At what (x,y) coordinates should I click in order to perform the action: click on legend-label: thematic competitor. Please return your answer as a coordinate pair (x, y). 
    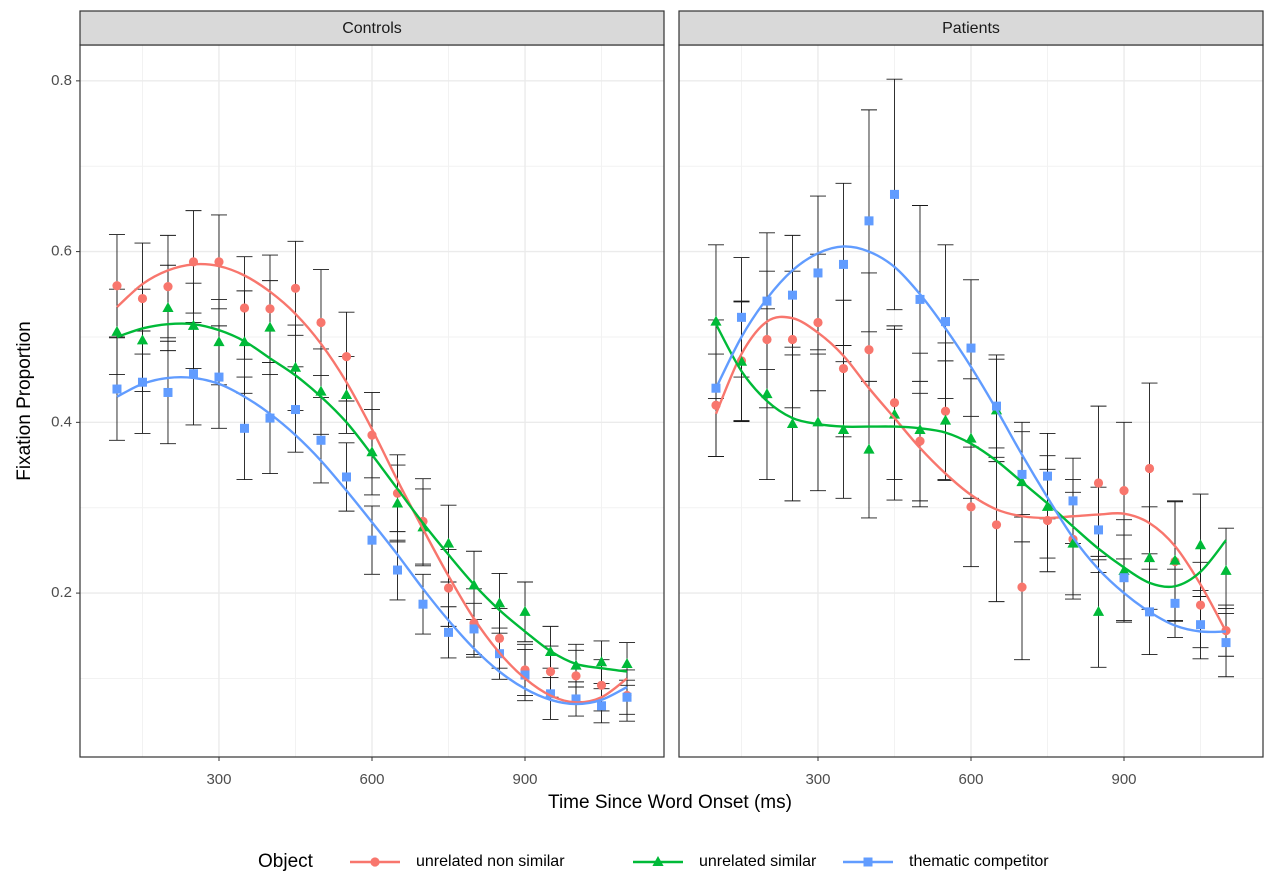
    Looking at the image, I should click on (979, 861).